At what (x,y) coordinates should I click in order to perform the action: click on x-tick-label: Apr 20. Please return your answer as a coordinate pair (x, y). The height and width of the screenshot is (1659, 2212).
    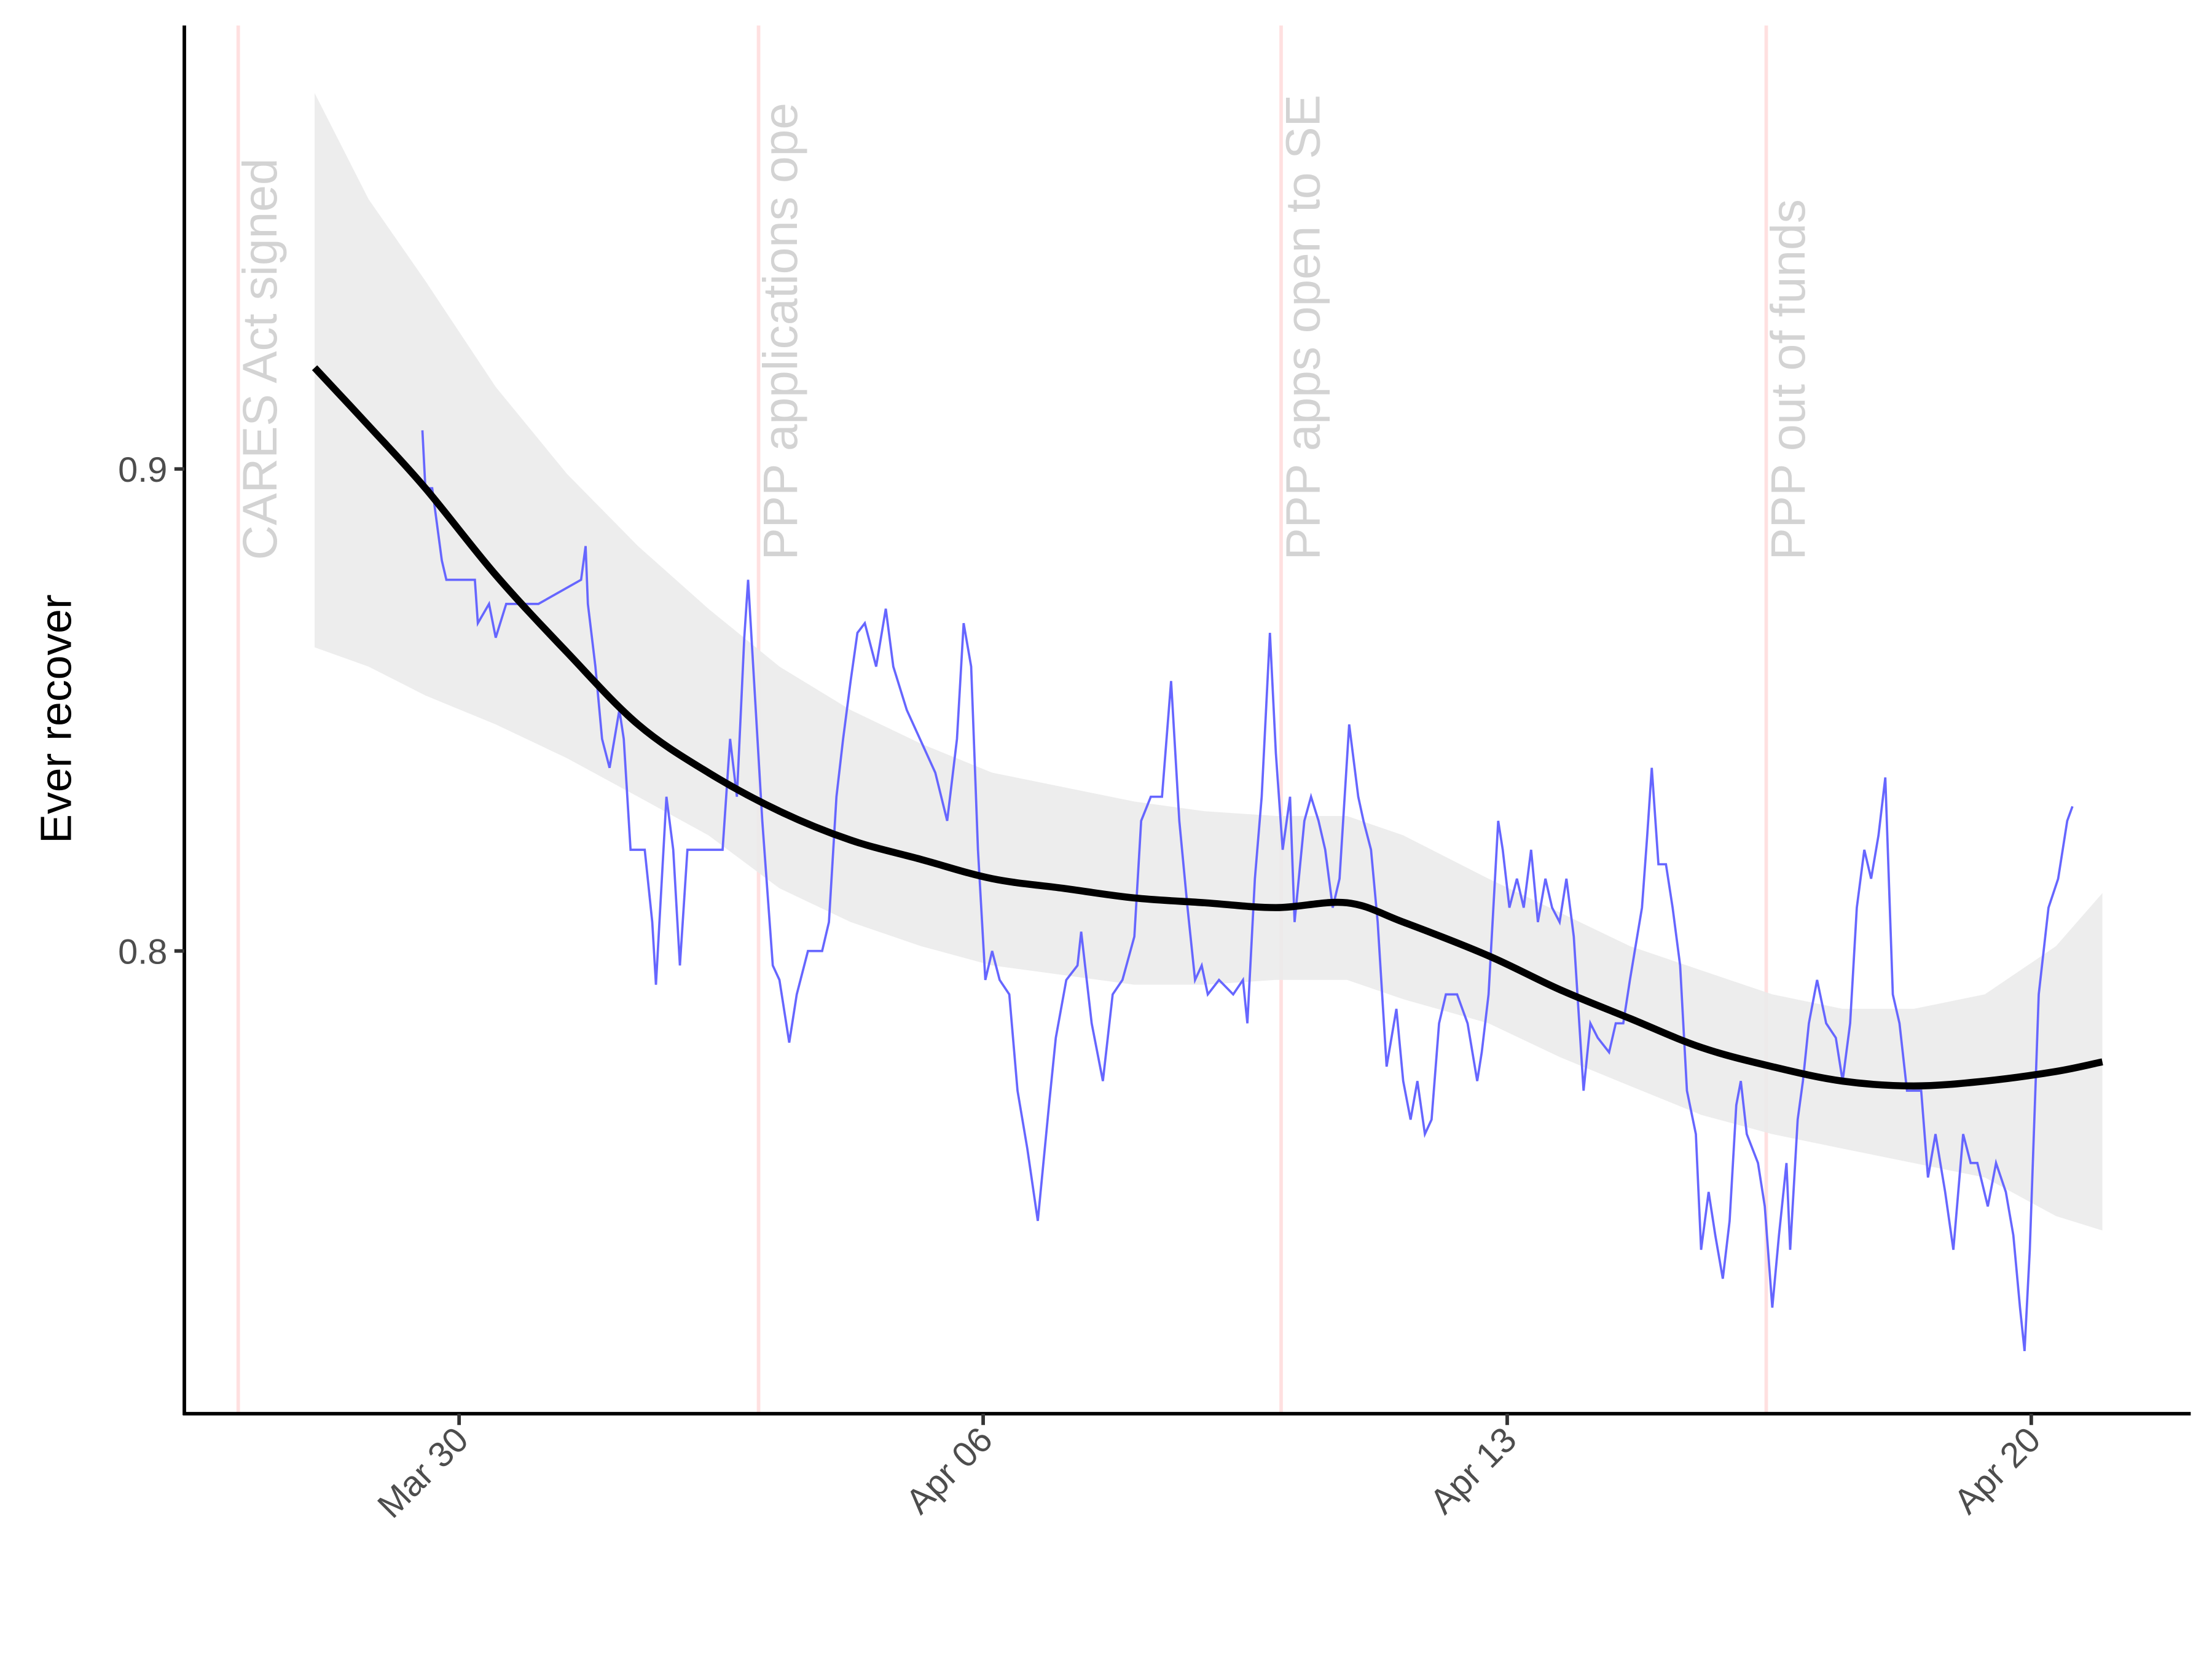
    Looking at the image, I should click on (1997, 1470).